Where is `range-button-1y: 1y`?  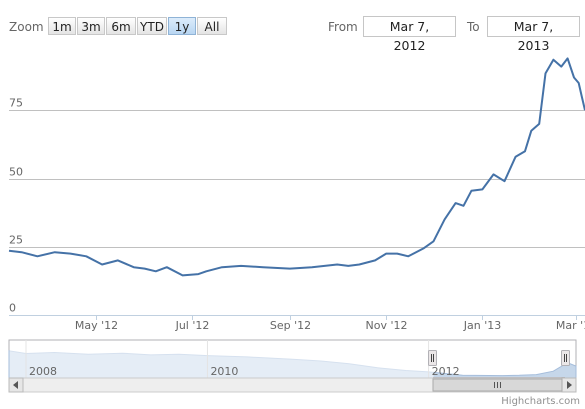 range-button-1y: 1y is located at coordinates (182, 26).